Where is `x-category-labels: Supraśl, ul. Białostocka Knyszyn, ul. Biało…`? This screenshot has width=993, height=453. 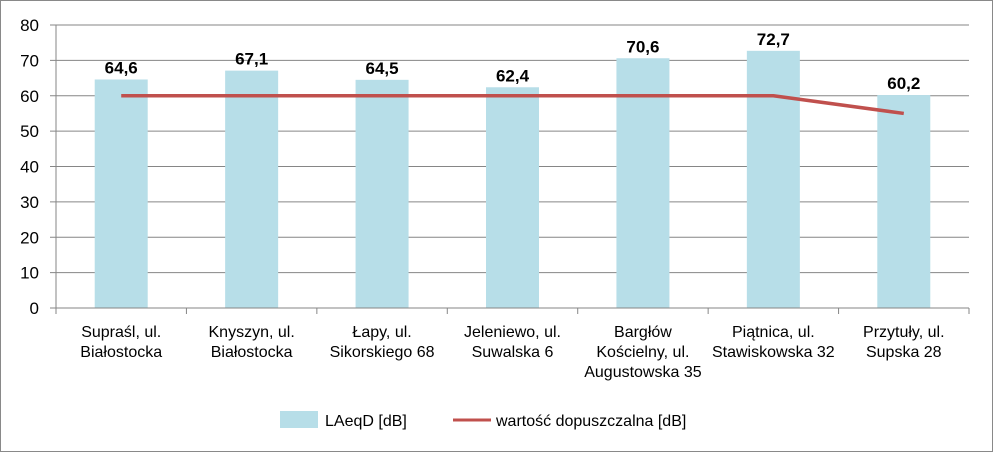
x-category-labels: Supraśl, ul. Białostocka Knyszyn, ul. Biało… is located at coordinates (512, 352).